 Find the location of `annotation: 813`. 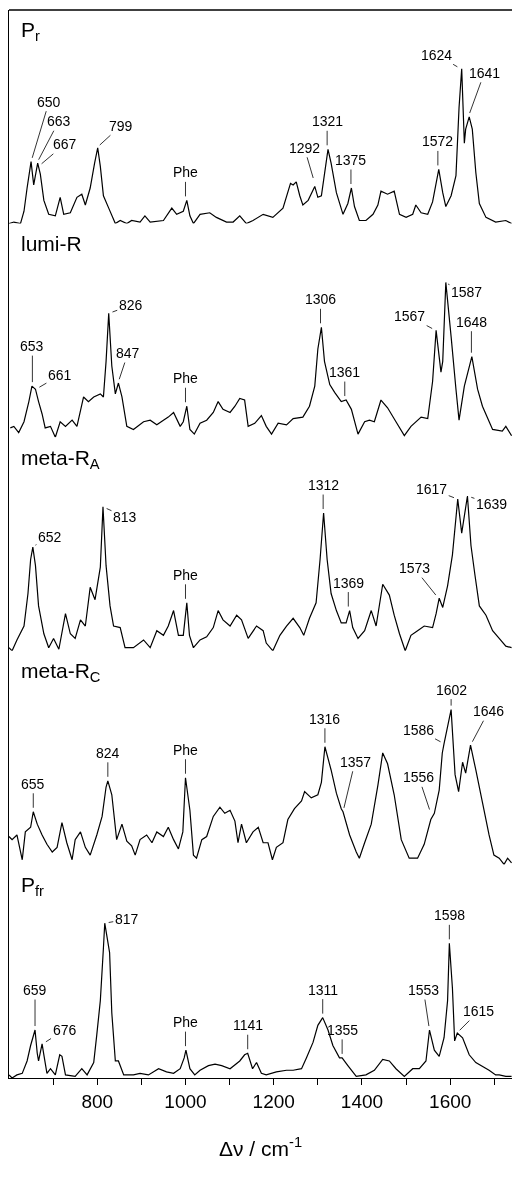

annotation: 813 is located at coordinates (125, 517).